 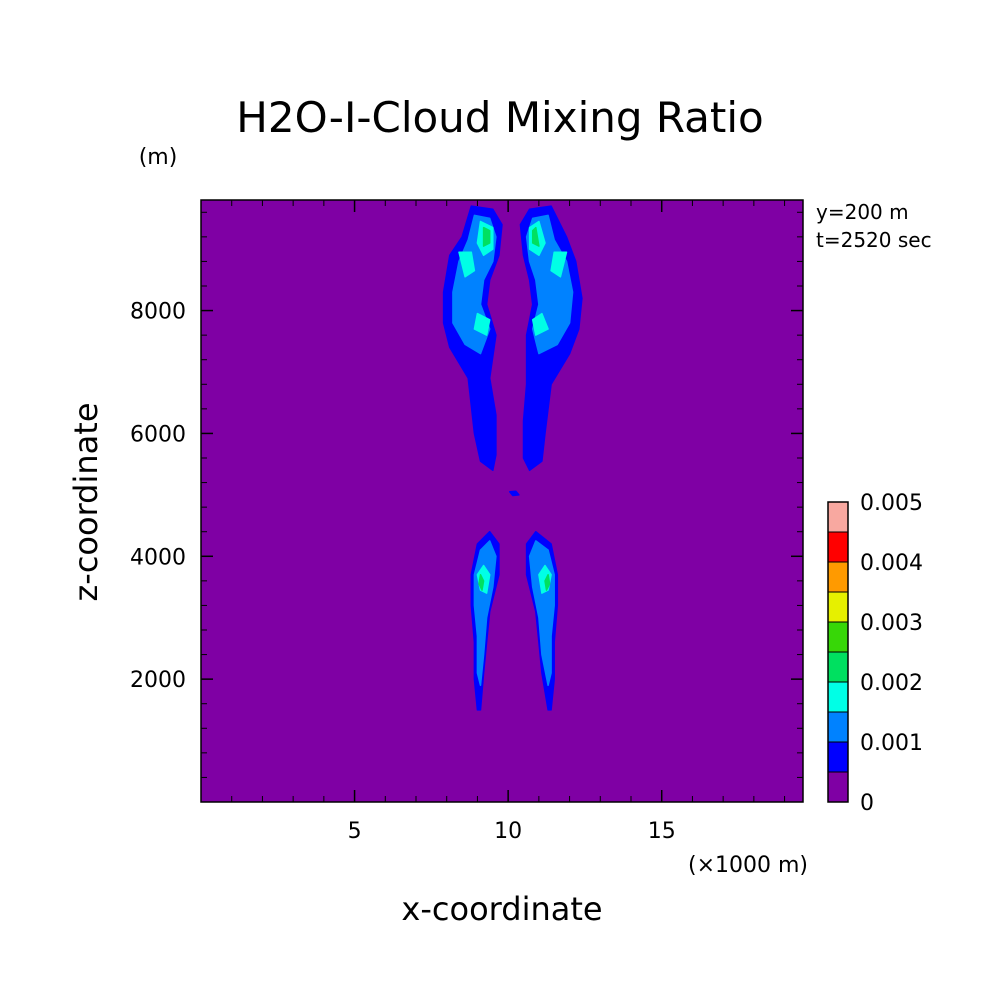 What do you see at coordinates (748, 865) in the screenshot?
I see `x-unit-label: (×1000 m)` at bounding box center [748, 865].